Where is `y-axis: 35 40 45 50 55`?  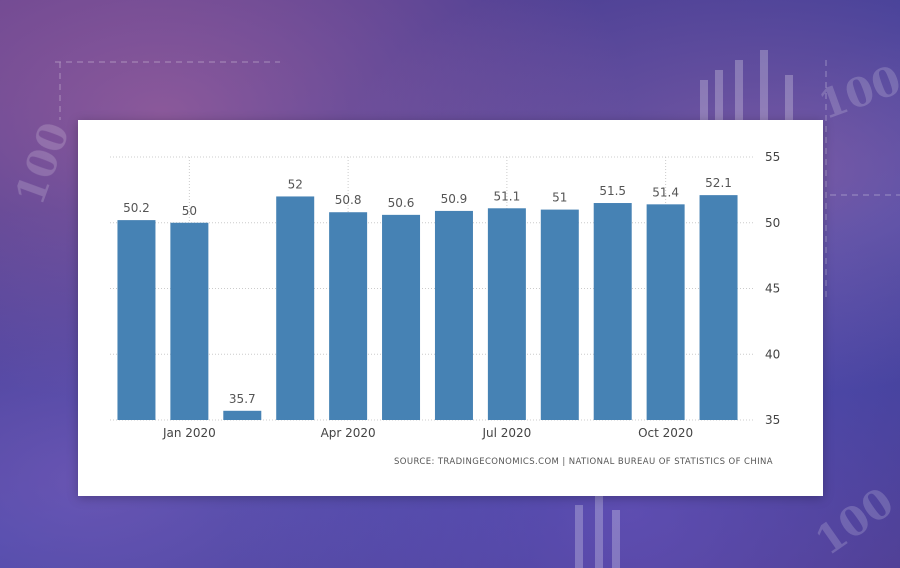
y-axis: 35 40 45 50 55 is located at coordinates (772, 288).